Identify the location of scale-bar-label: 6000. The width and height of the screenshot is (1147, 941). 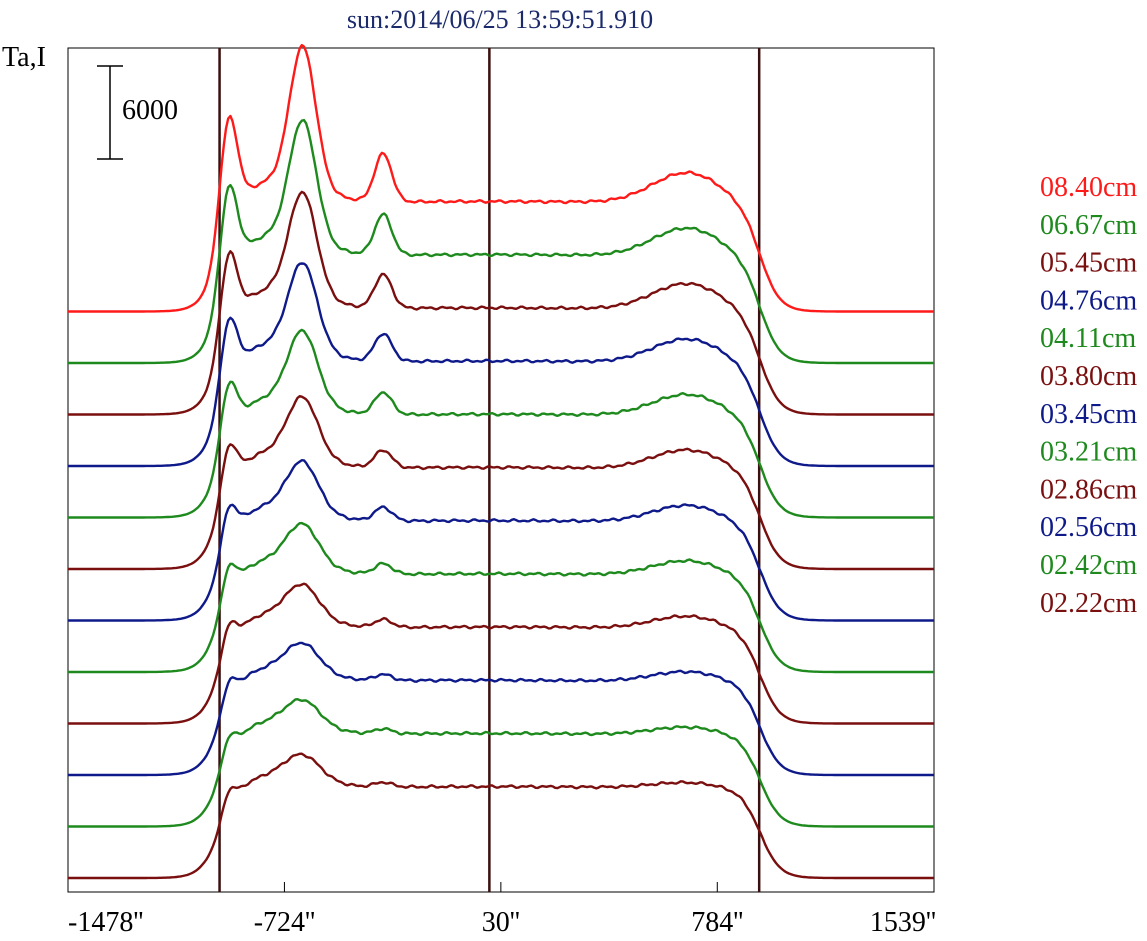
(150, 110).